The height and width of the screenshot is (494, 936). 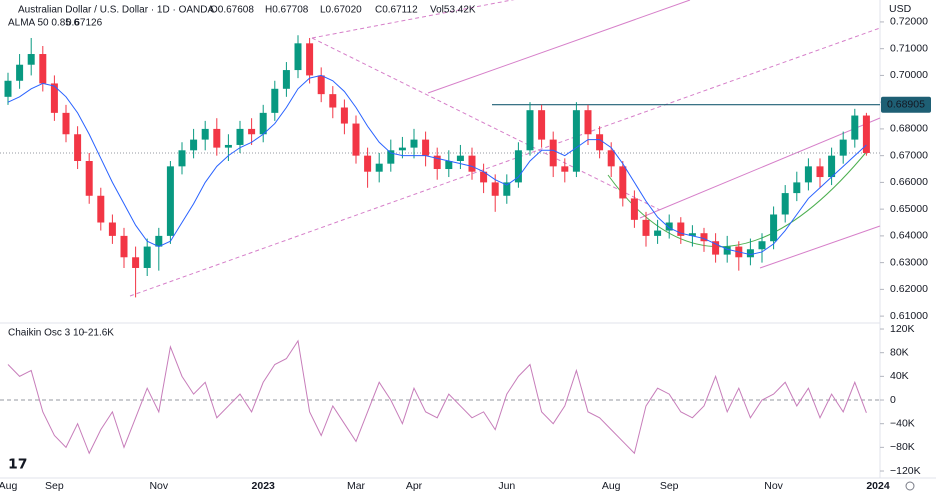 What do you see at coordinates (905, 471) in the screenshot?
I see `y-tick-label: −120K` at bounding box center [905, 471].